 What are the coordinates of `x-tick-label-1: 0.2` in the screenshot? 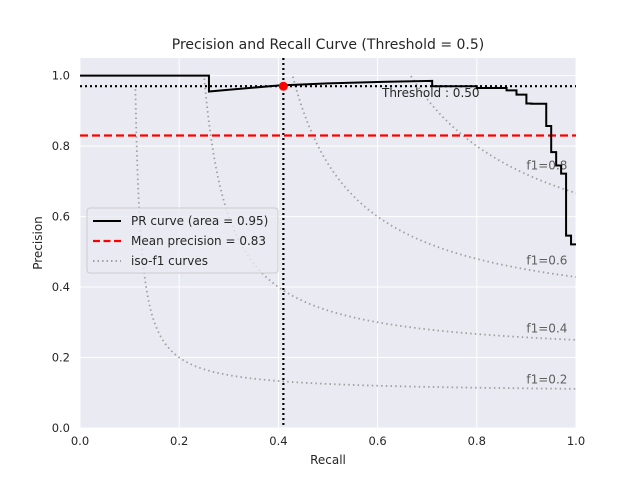 It's located at (179, 441).